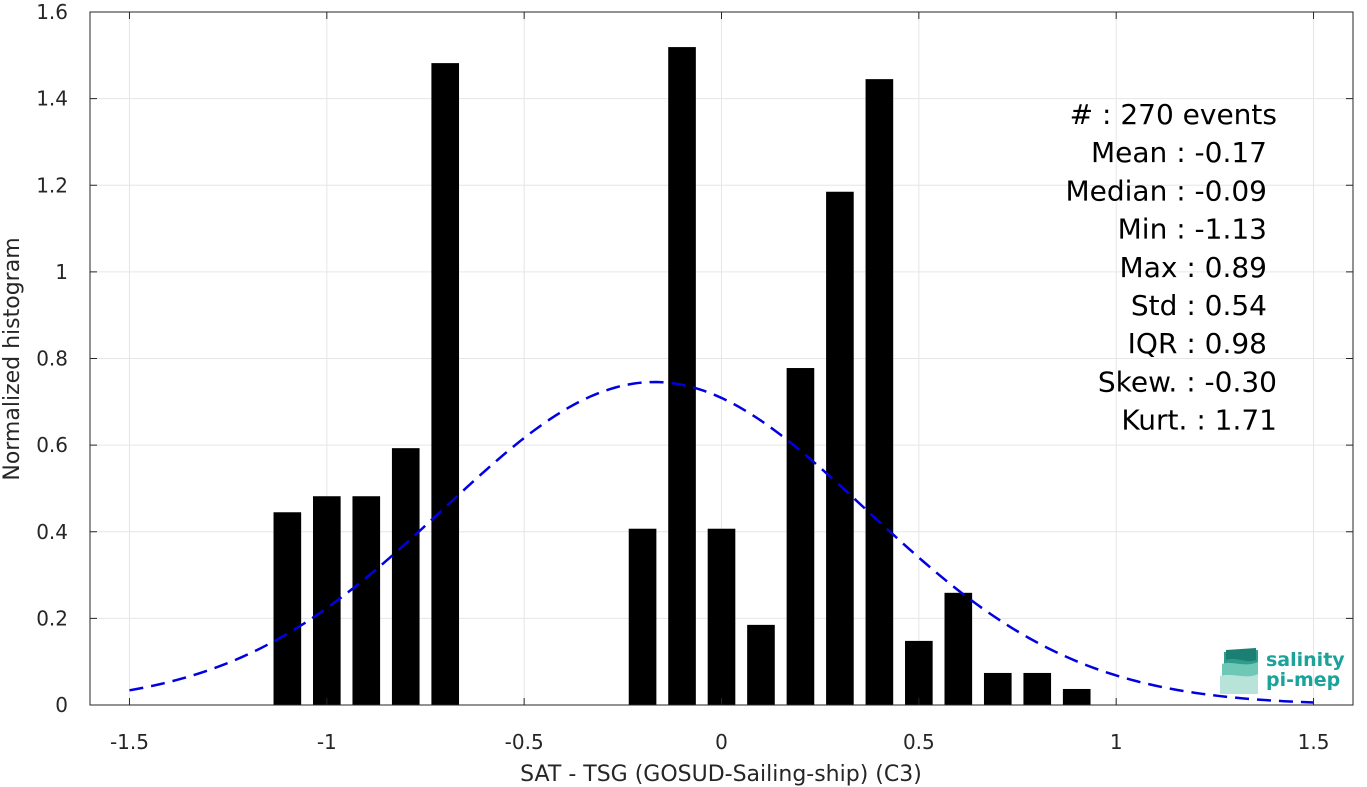 Image resolution: width=1367 pixels, height=787 pixels. What do you see at coordinates (1236, 267) in the screenshot?
I see `stat-value: 0.89` at bounding box center [1236, 267].